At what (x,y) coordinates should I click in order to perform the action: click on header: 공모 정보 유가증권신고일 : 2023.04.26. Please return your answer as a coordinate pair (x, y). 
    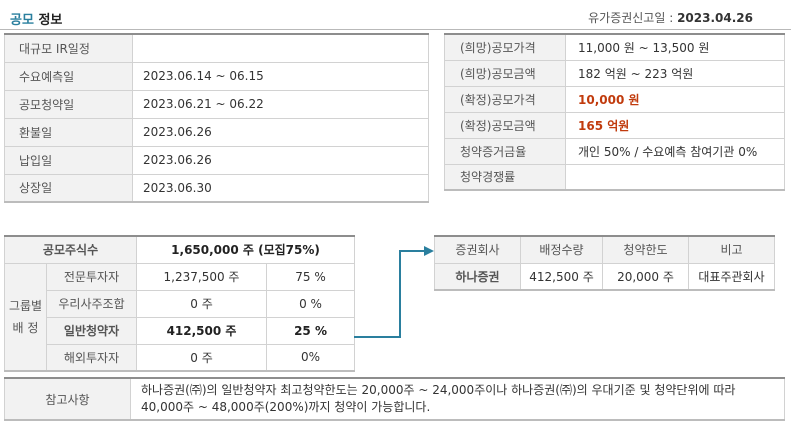
    Looking at the image, I should click on (395, 15).